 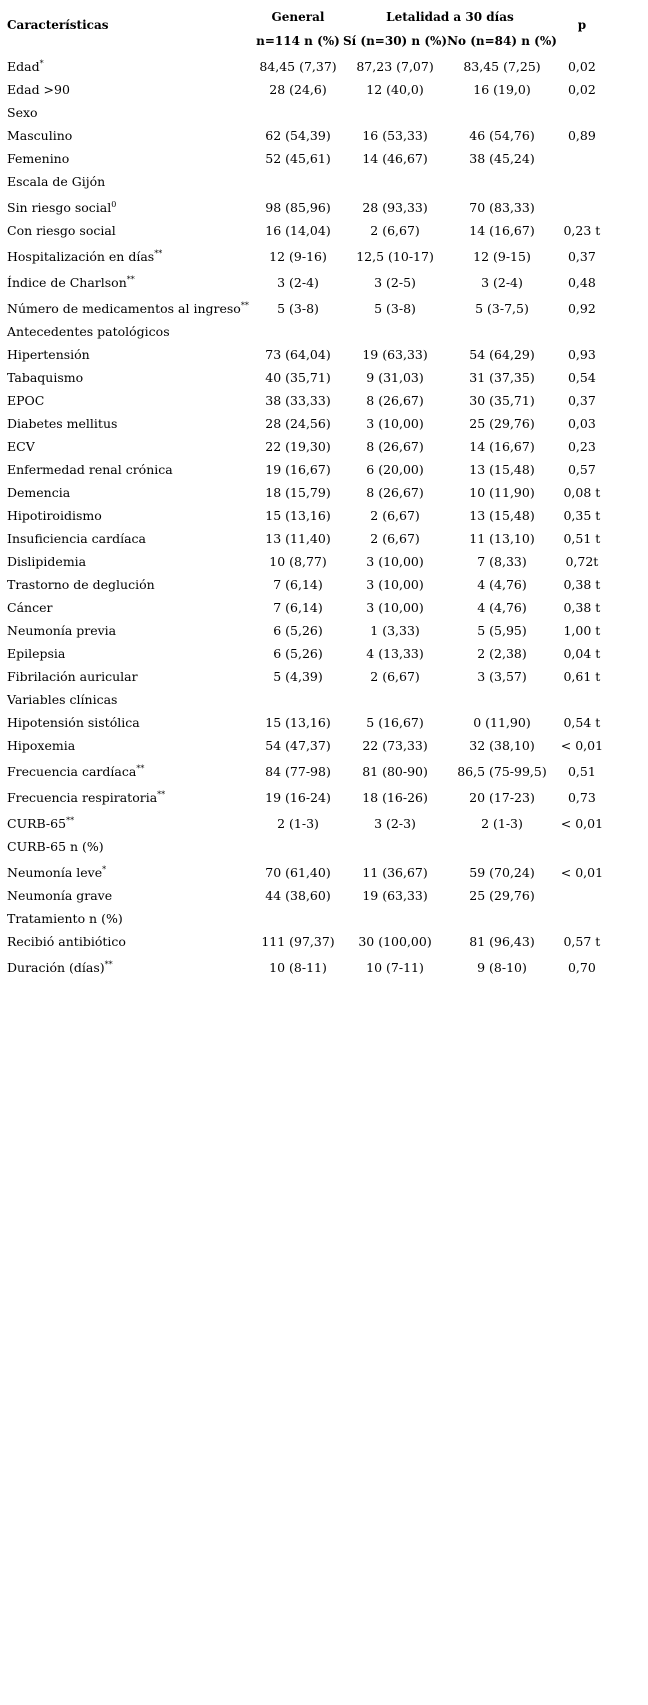 What do you see at coordinates (582, 515) in the screenshot?
I see `cell-p-value: 0,35 t` at bounding box center [582, 515].